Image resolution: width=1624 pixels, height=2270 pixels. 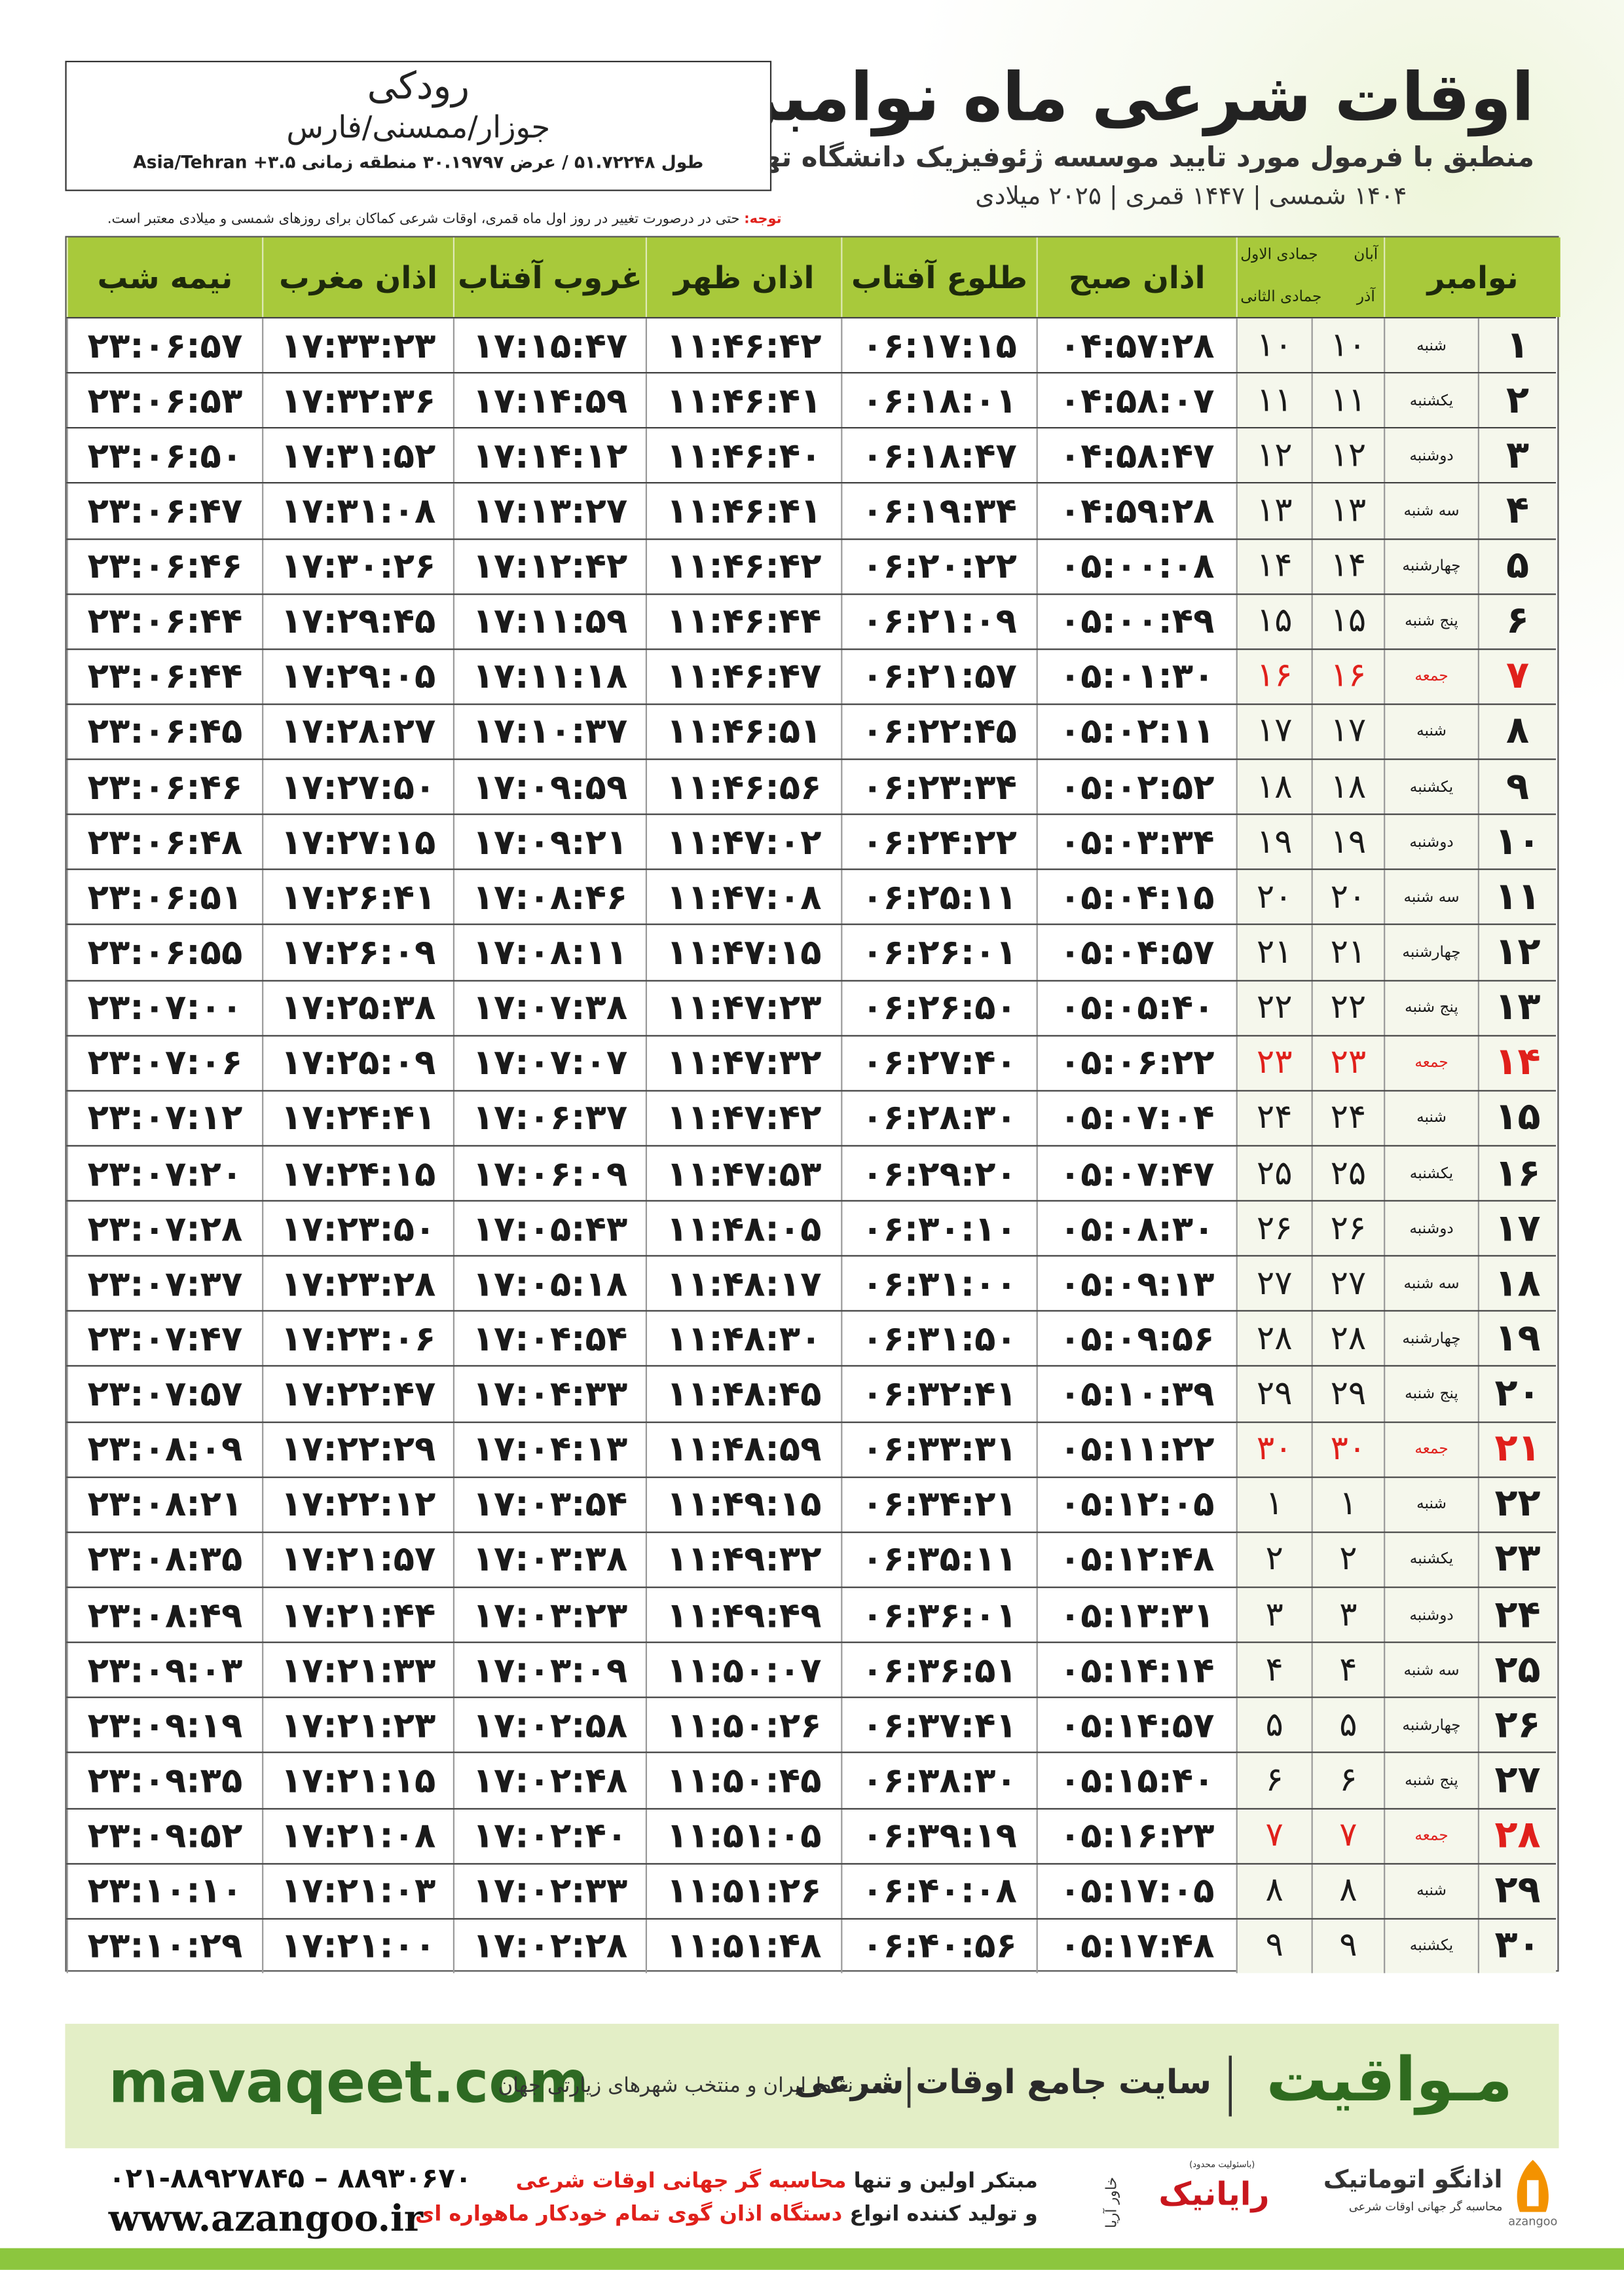 What do you see at coordinates (1274, 455) in the screenshot?
I see `qamari-day: ۱۲` at bounding box center [1274, 455].